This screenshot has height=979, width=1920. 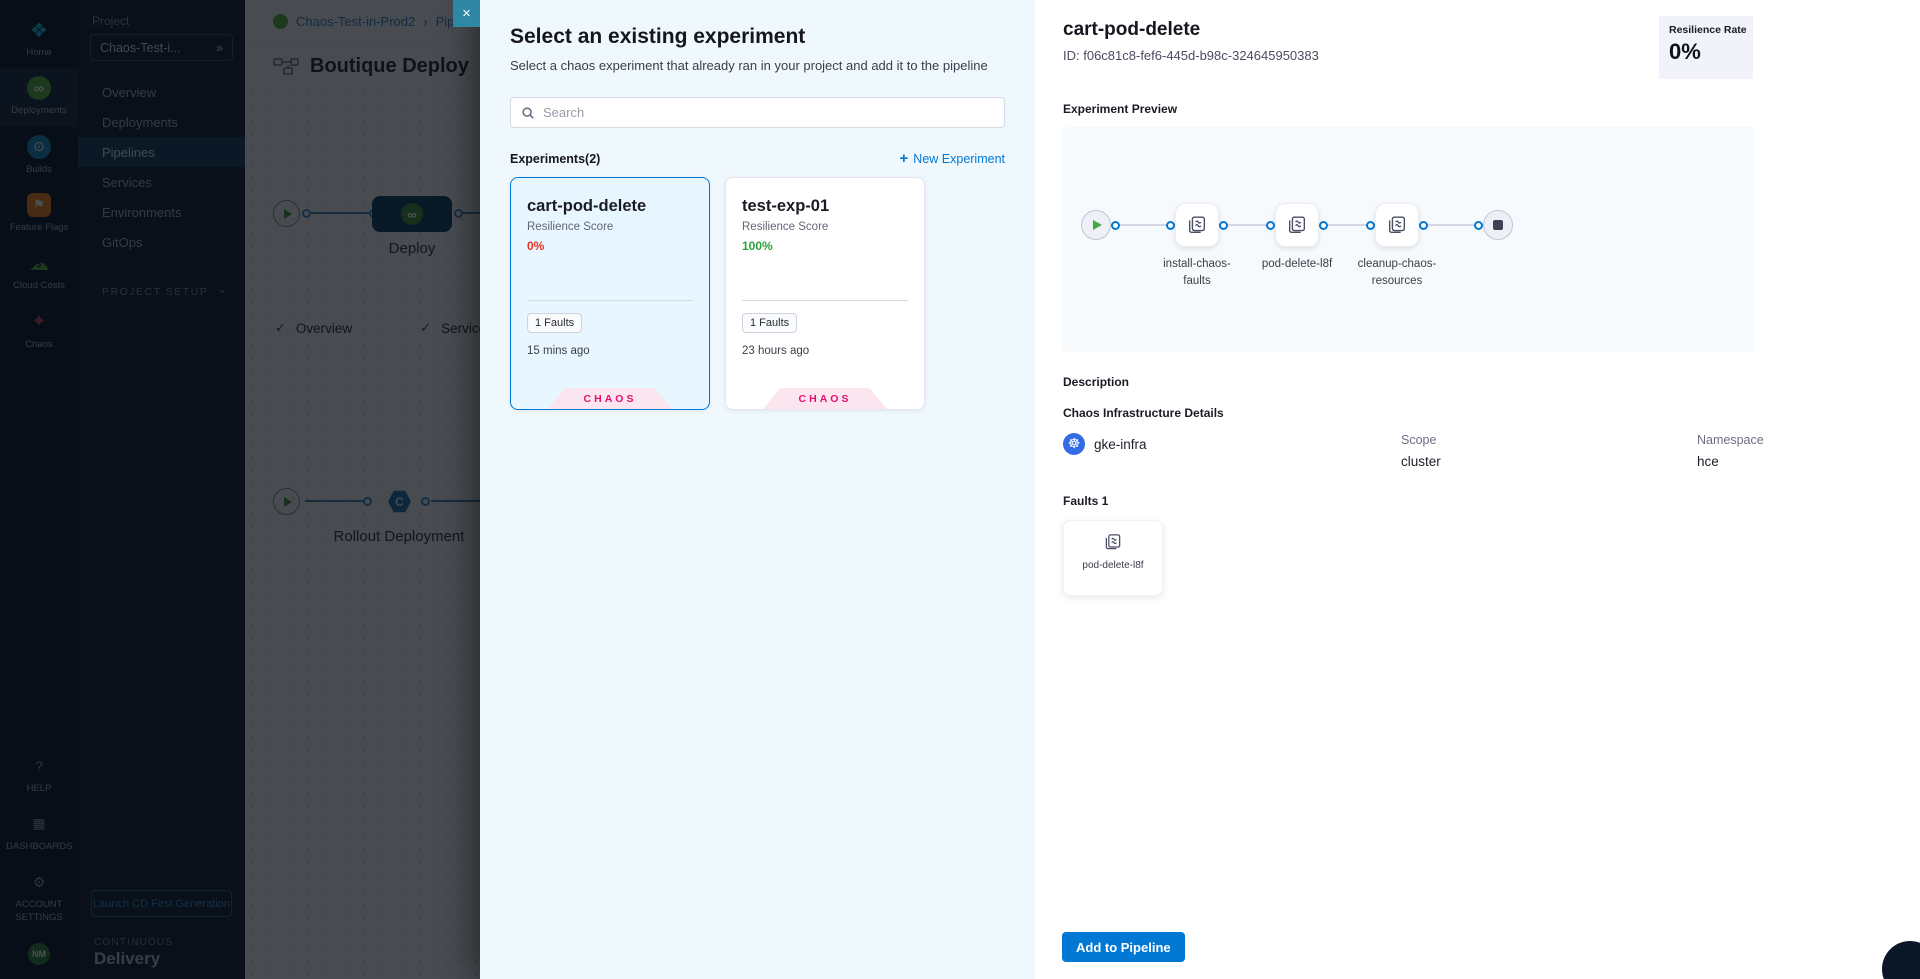 What do you see at coordinates (558, 351) in the screenshot?
I see `last-updated: 15 mins ago` at bounding box center [558, 351].